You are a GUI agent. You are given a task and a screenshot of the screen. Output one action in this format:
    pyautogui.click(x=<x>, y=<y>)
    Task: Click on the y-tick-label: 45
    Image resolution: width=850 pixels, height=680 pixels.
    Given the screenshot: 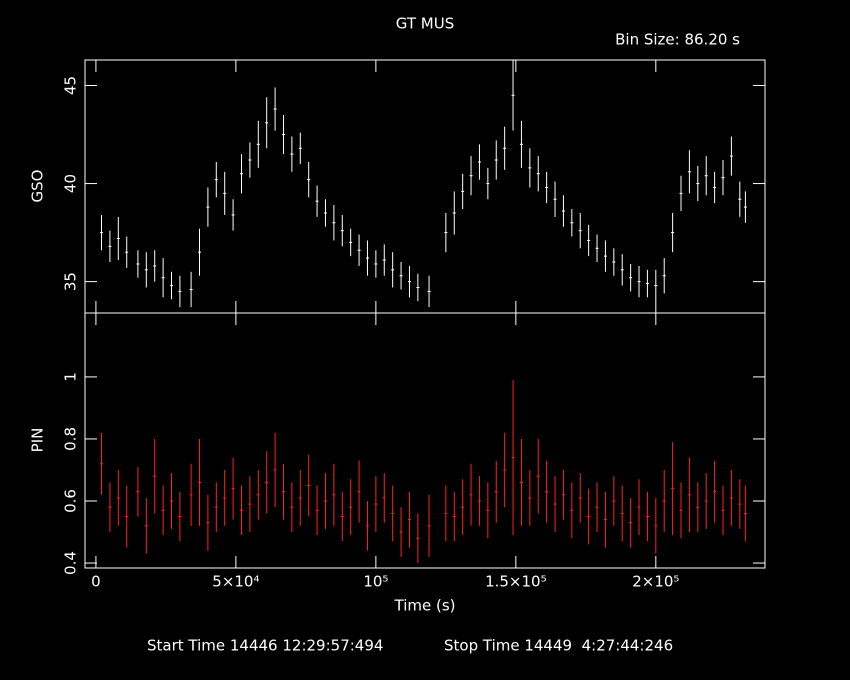 What is the action you would take?
    pyautogui.click(x=71, y=85)
    